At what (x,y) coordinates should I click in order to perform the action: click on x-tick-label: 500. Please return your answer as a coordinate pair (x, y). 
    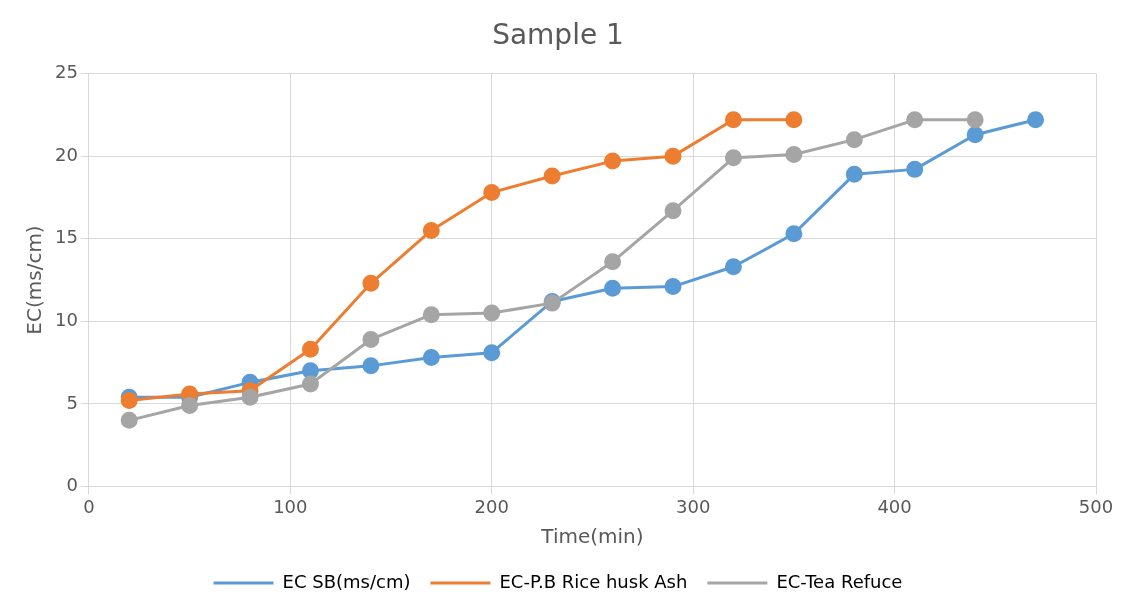
    Looking at the image, I should click on (1096, 506).